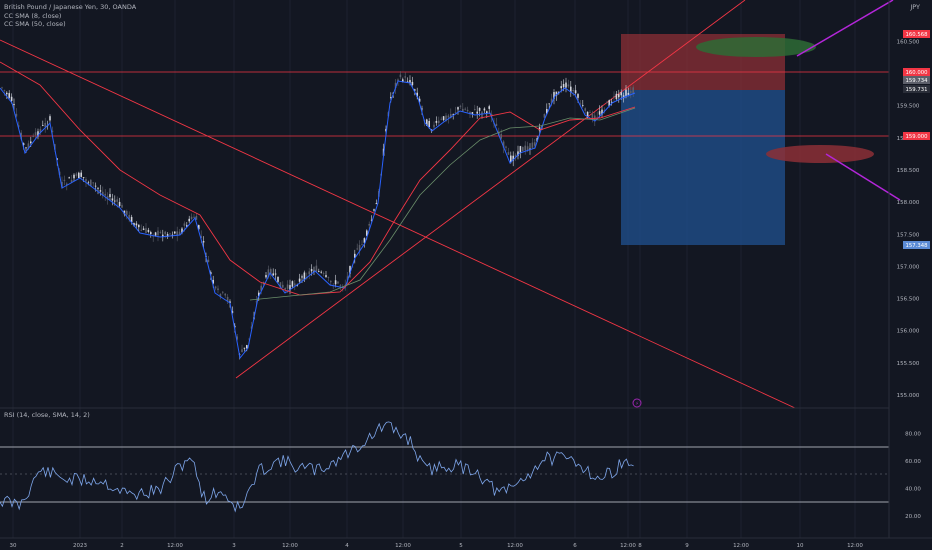 Image resolution: width=932 pixels, height=550 pixels. What do you see at coordinates (13, 546) in the screenshot?
I see `time-tick-label: 30` at bounding box center [13, 546].